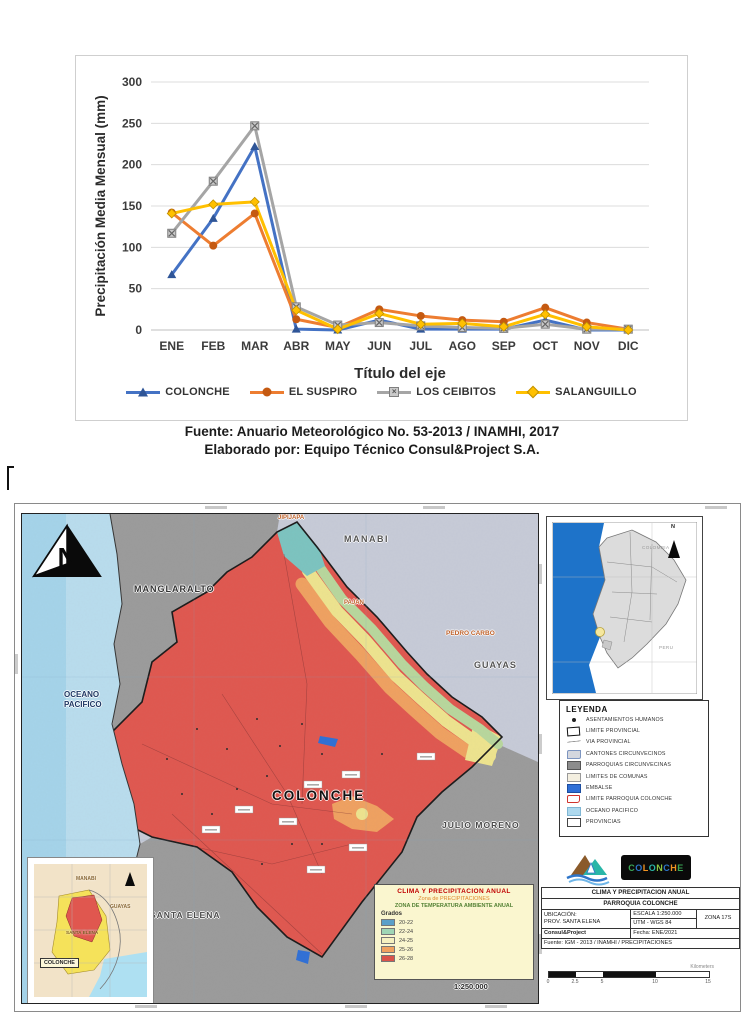 This screenshot has width=744, height=1018. What do you see at coordinates (640, 903) in the screenshot?
I see `table-subtitle: PARROQUIA COLONCHE` at bounding box center [640, 903].